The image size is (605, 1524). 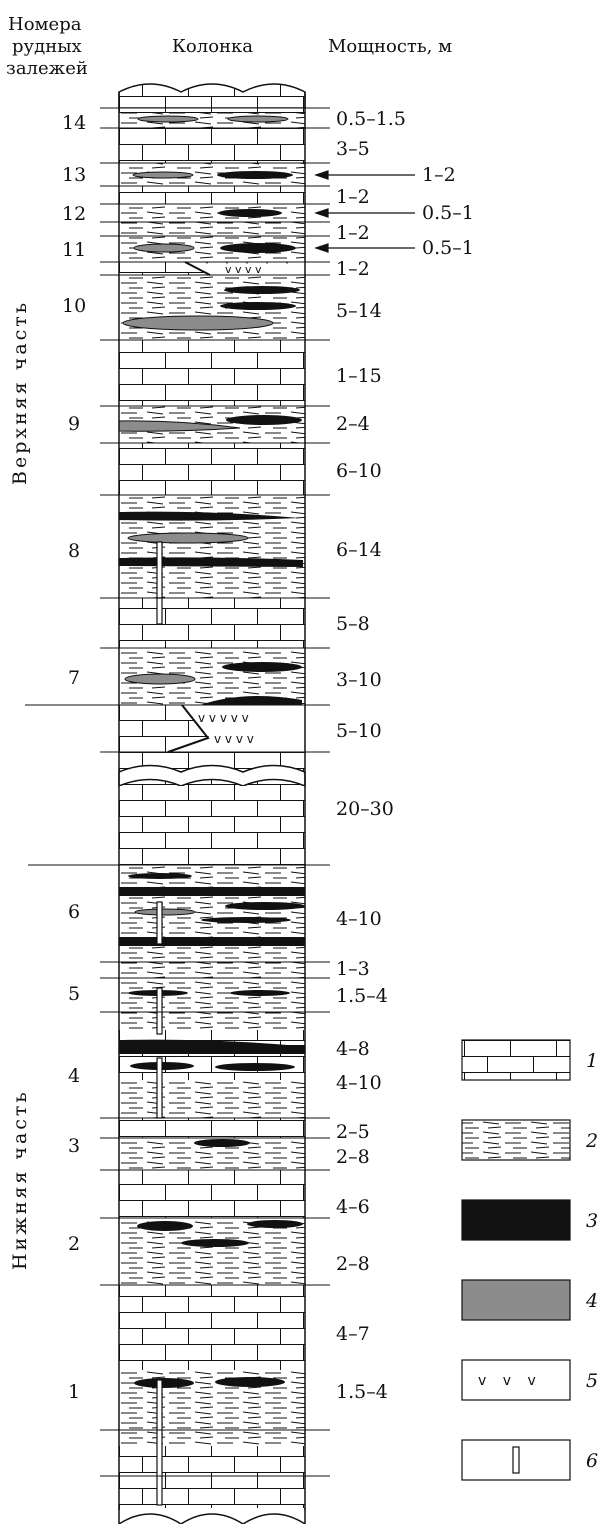 What do you see at coordinates (364, 211) in the screenshot?
I see `thickness-arrows` at bounding box center [364, 211].